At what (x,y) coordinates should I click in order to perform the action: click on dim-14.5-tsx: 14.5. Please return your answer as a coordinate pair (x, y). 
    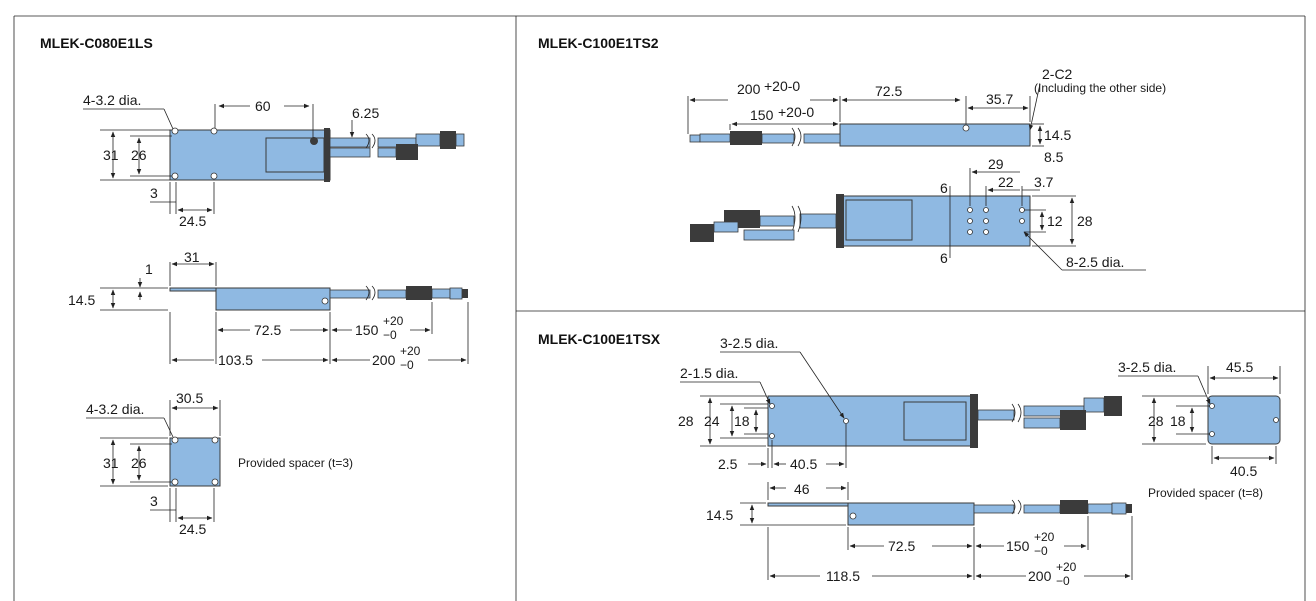
    Looking at the image, I should click on (719, 515).